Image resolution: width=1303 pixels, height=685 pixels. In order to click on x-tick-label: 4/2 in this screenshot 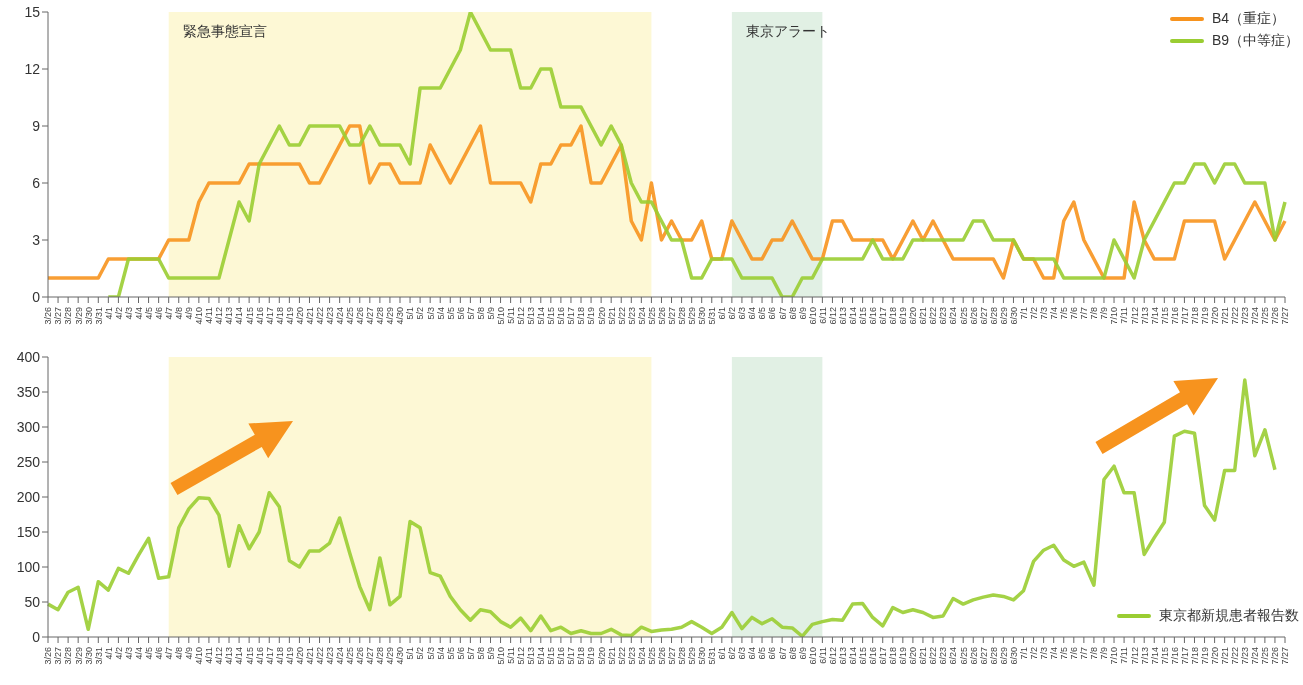, I will do `click(118, 653)`.